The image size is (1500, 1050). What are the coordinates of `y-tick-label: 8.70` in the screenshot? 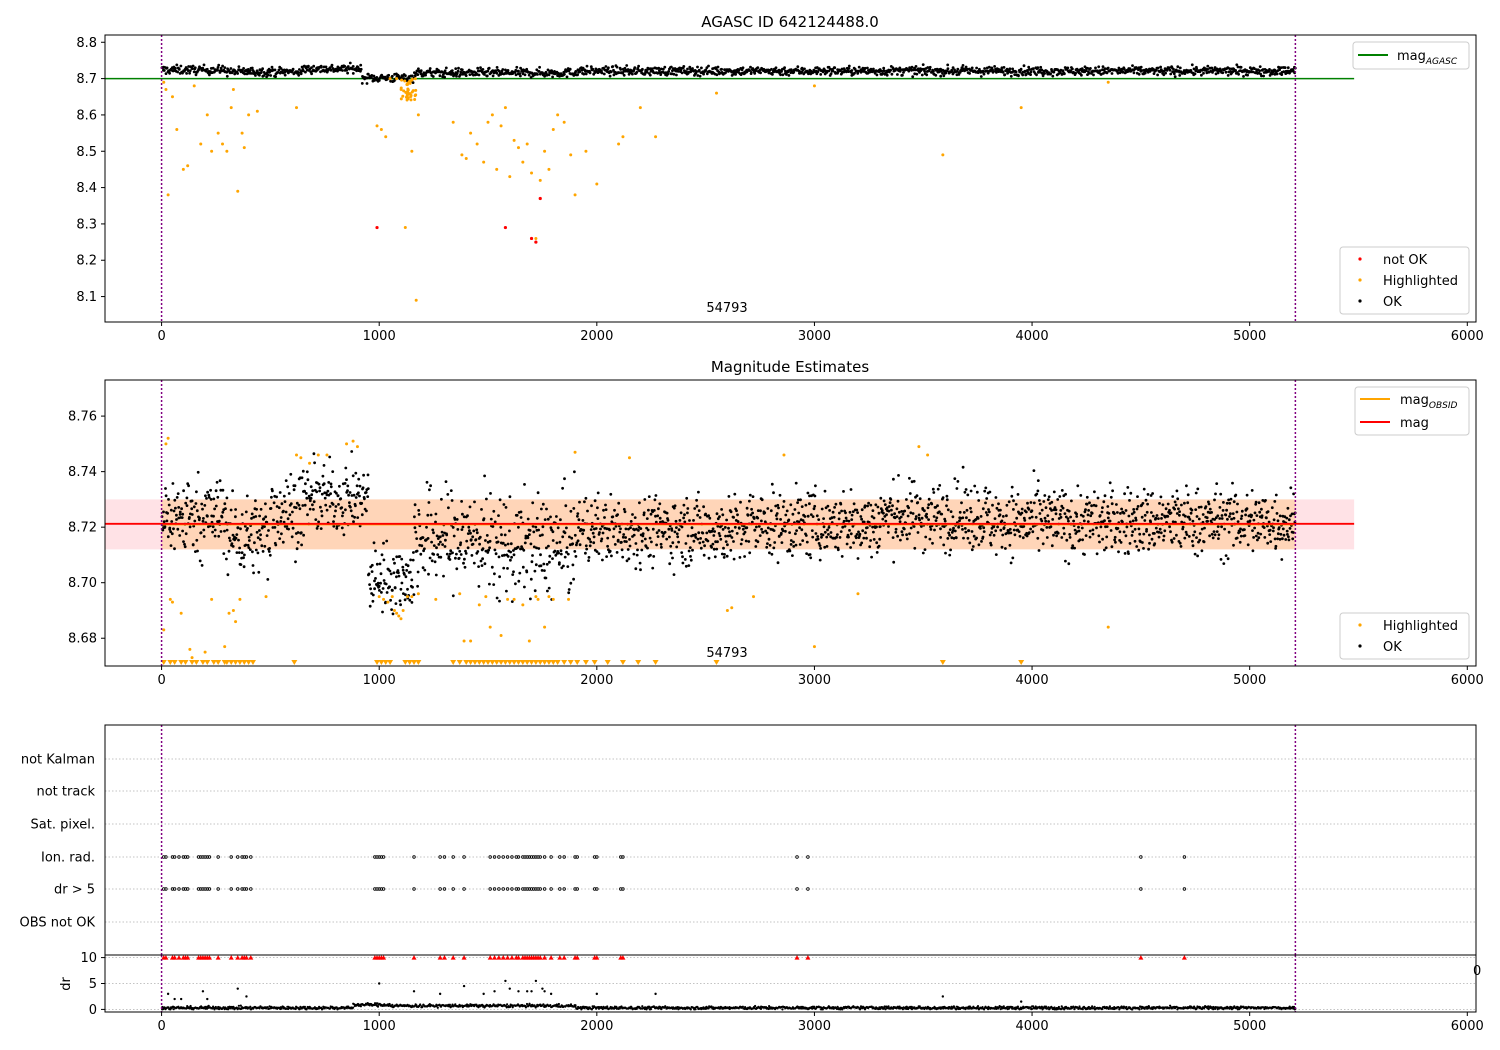 It's located at (82, 583).